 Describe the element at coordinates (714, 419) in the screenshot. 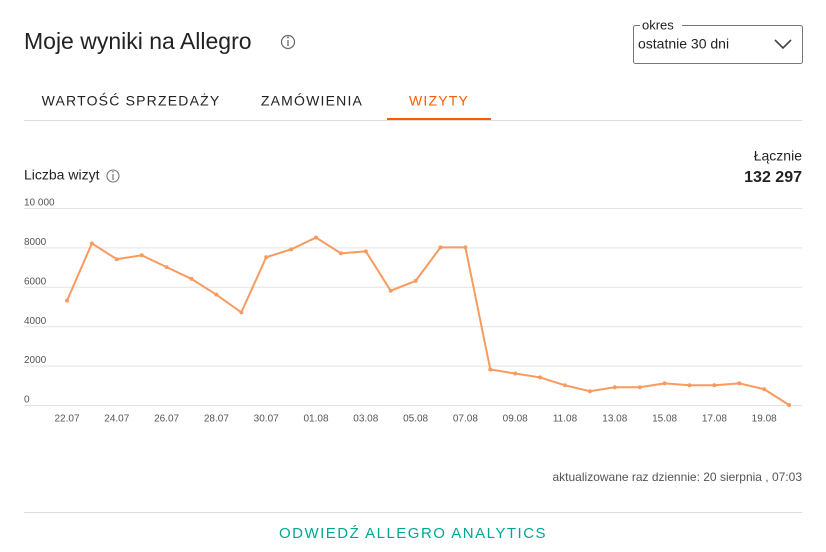

I see `x-tick-label: 17.08` at that location.